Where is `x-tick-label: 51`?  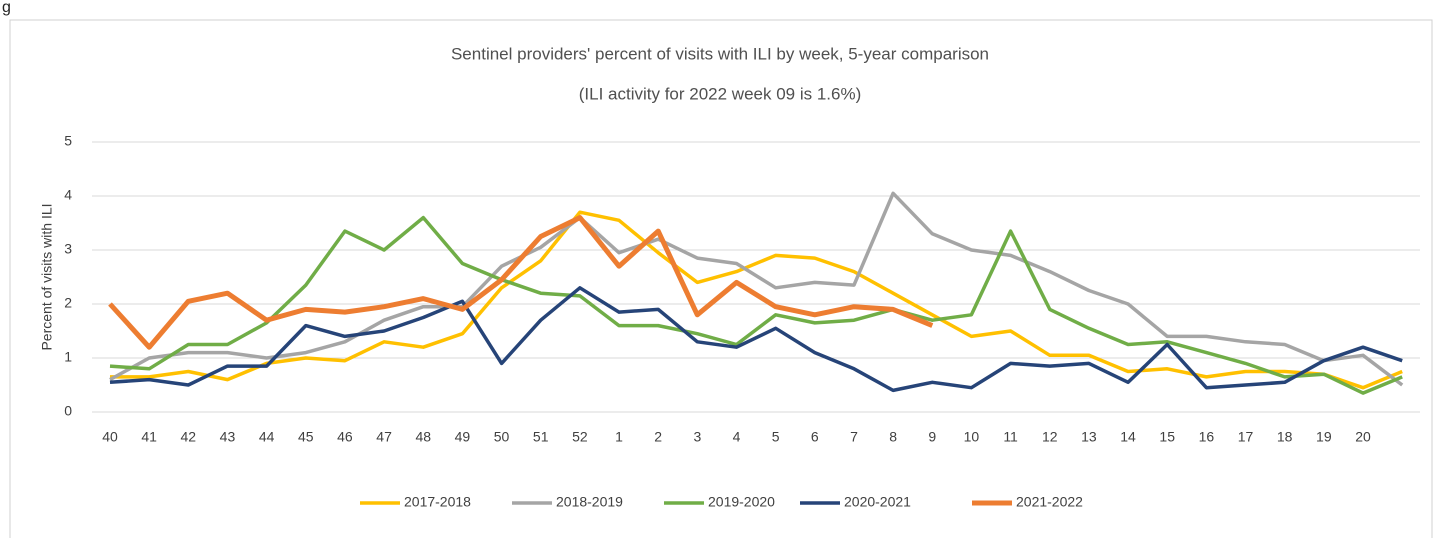 x-tick-label: 51 is located at coordinates (541, 437).